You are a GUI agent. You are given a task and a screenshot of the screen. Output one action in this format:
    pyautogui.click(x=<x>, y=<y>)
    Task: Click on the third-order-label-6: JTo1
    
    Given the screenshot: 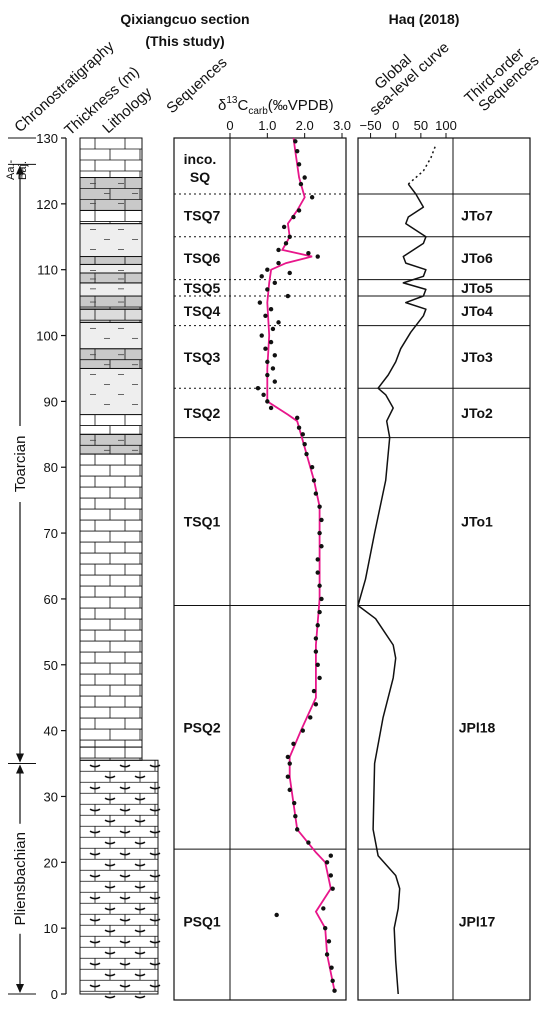 What is the action you would take?
    pyautogui.click(x=477, y=522)
    